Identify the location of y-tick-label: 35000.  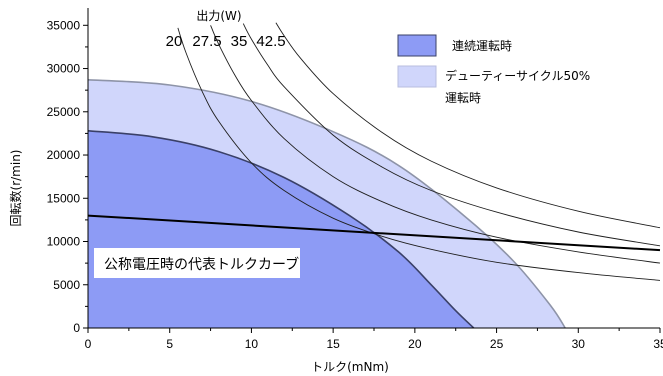
(64, 25).